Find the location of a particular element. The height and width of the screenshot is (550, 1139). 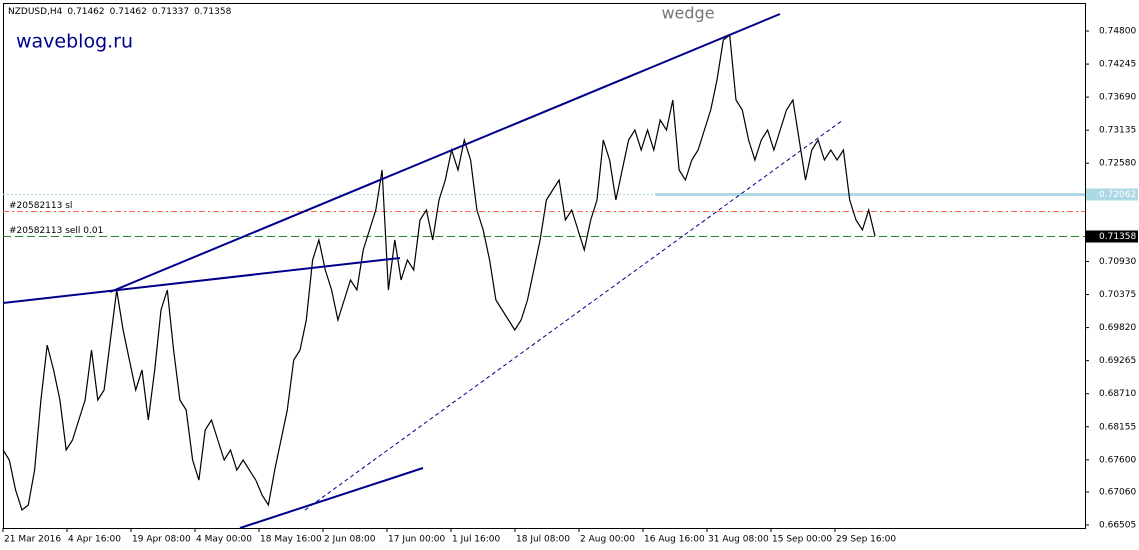

x-tick-label: 18 May 16:00 is located at coordinates (291, 540).